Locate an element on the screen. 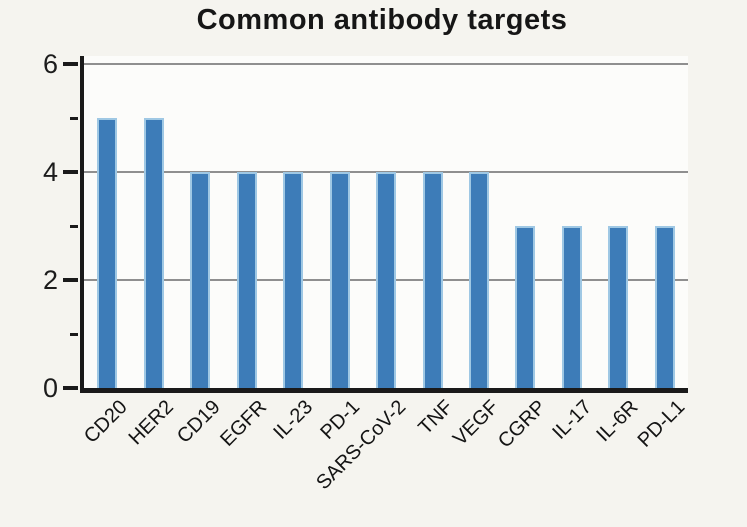 This screenshot has width=747, height=527. bar-pd-l1 is located at coordinates (664, 307).